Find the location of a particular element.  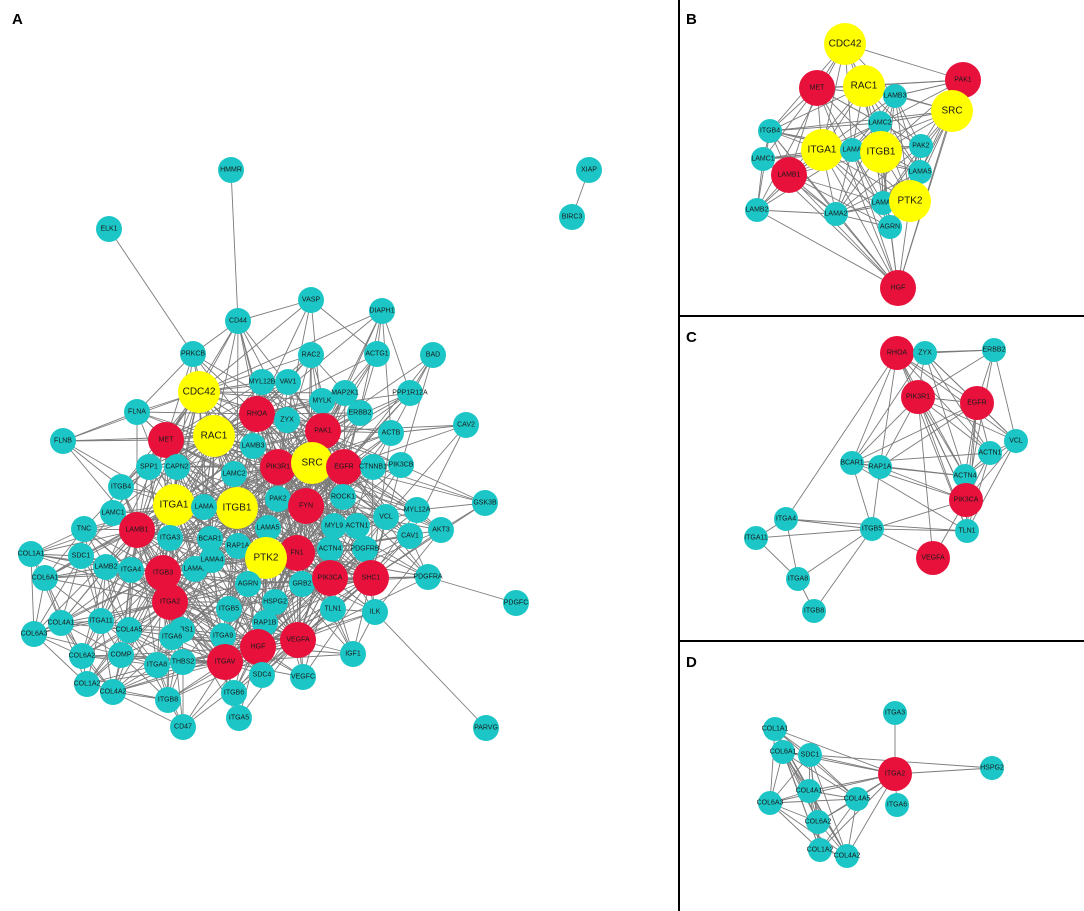

node-label: COL4A1 is located at coordinates (809, 791).